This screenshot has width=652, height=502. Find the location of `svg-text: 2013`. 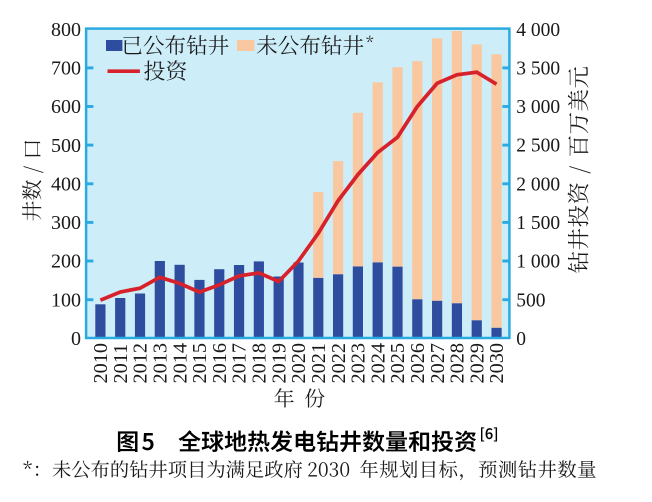

svg-text: 2013 is located at coordinates (161, 363).